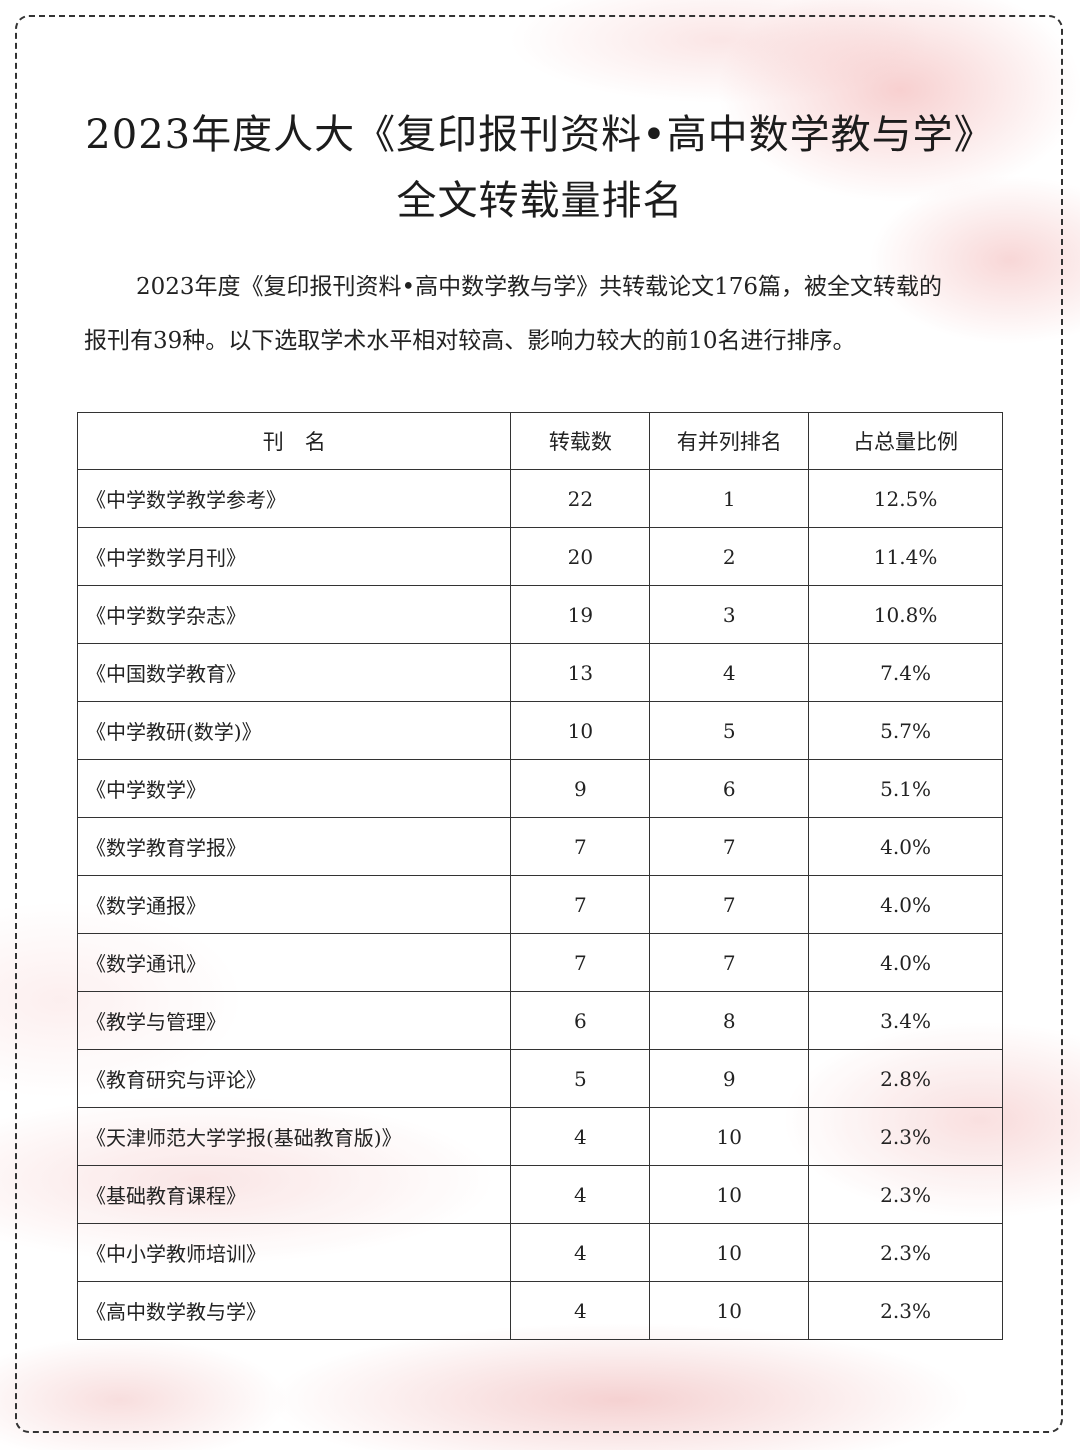 The image size is (1080, 1450). I want to click on journal-name: 《中学数学》, so click(294, 788).